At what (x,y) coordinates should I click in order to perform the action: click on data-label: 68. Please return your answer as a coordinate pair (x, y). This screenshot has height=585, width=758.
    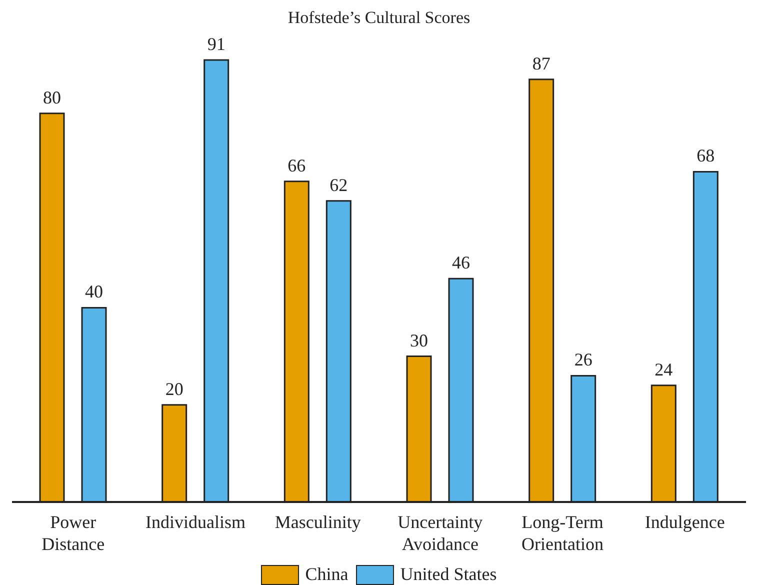
    Looking at the image, I should click on (705, 156).